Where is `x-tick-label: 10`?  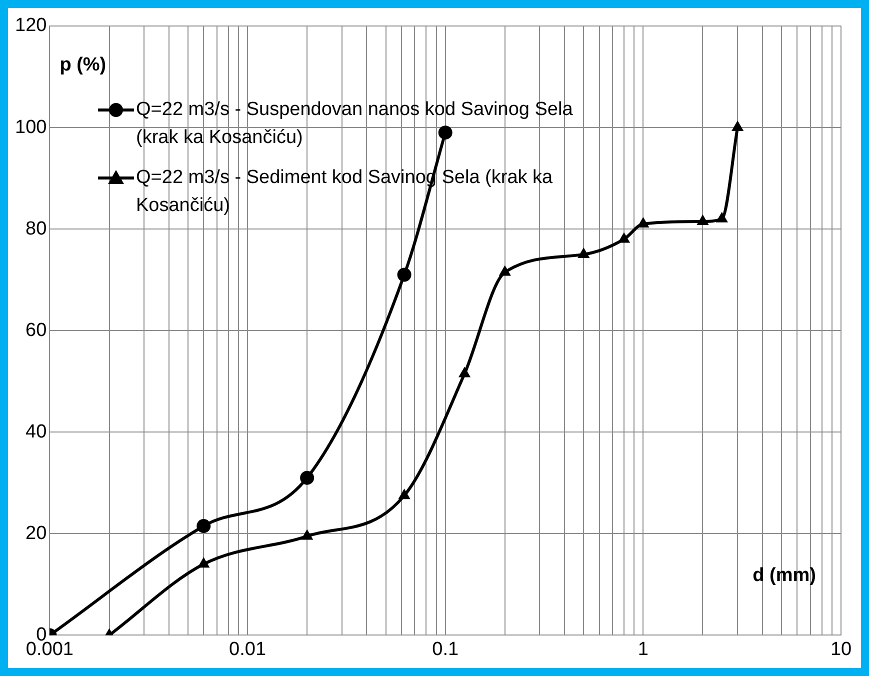
x-tick-label: 10 is located at coordinates (841, 649).